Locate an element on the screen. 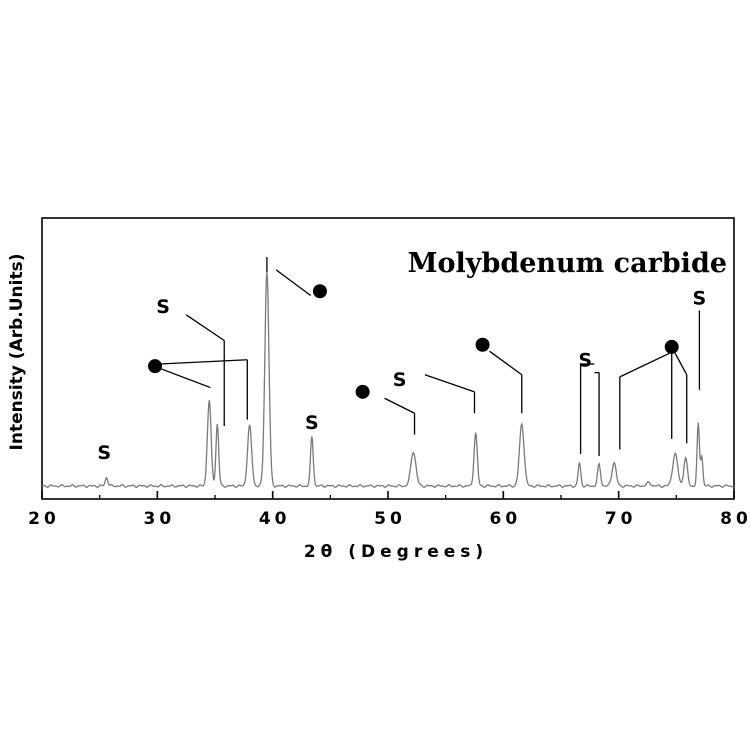 This screenshot has width=750, height=750. x-tick-label: 60 is located at coordinates (505, 519).